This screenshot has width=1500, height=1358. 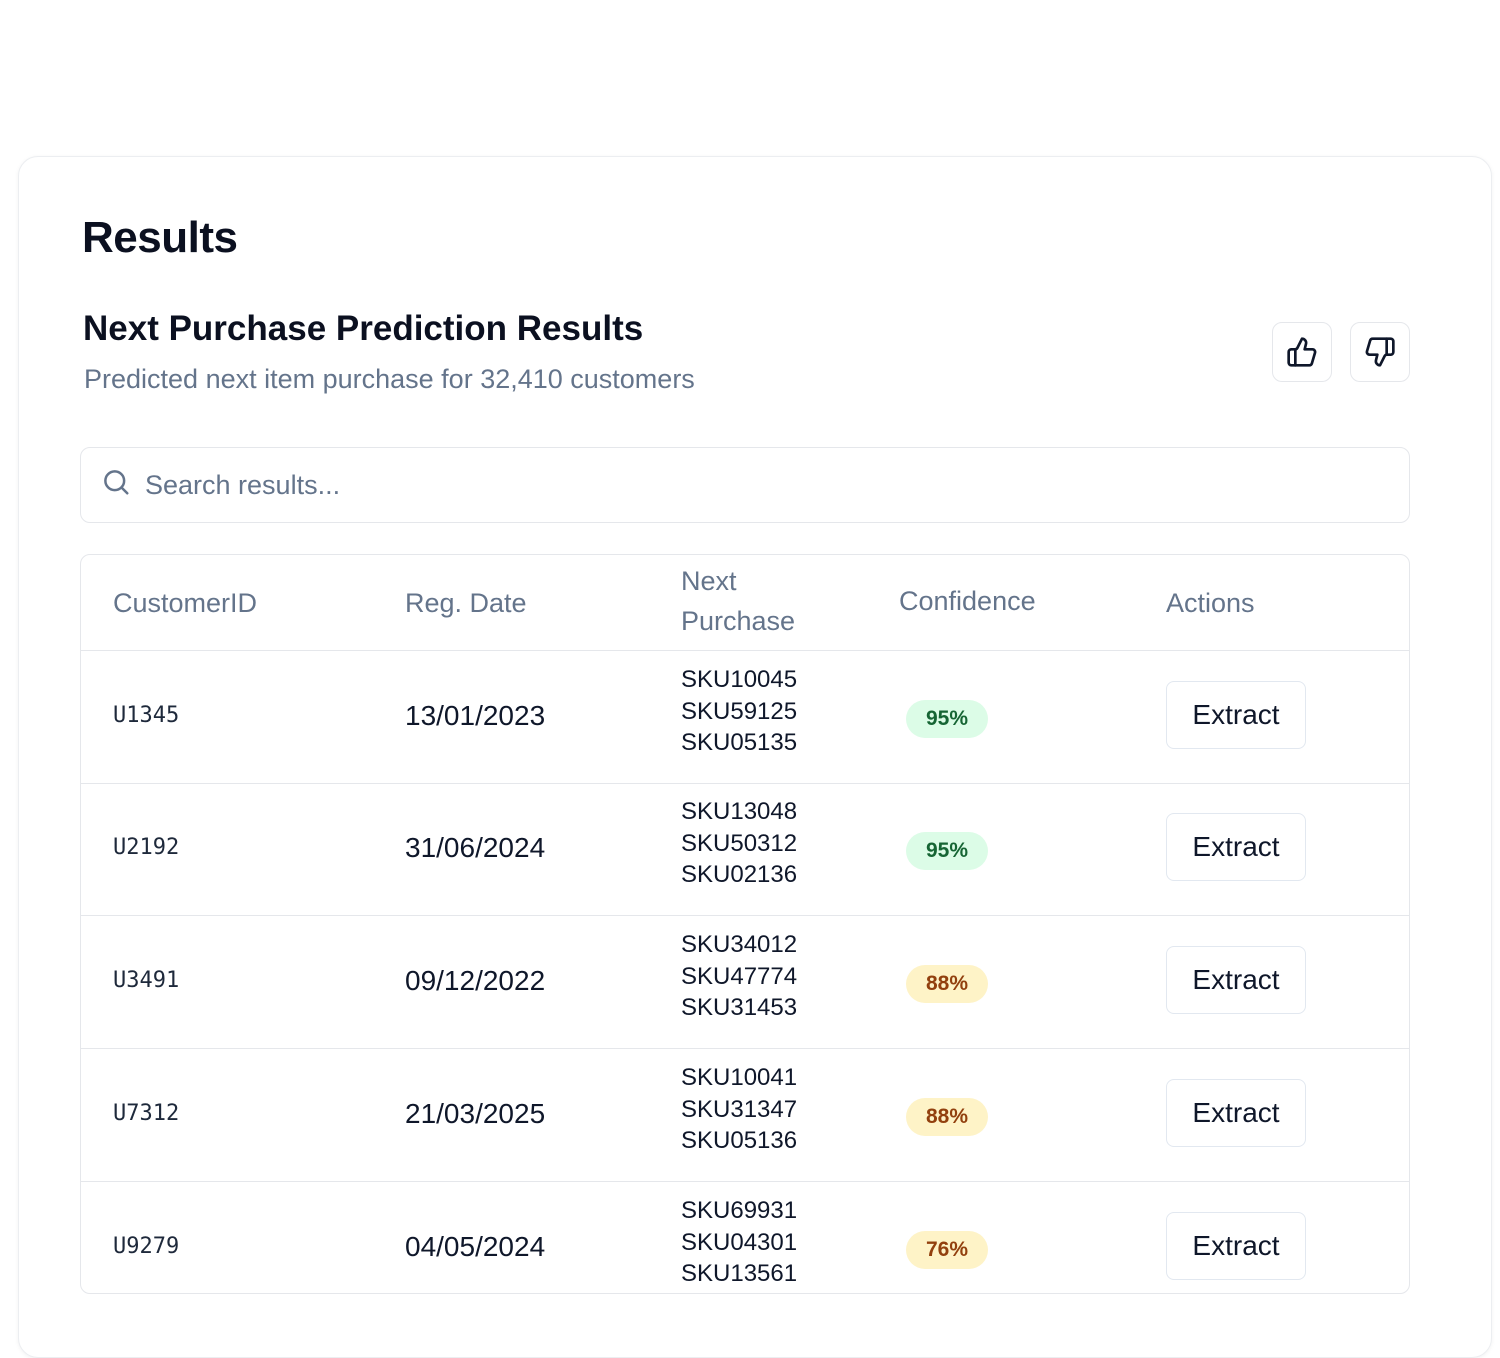 I want to click on column-header-customer-id: CustomerID, so click(x=185, y=603).